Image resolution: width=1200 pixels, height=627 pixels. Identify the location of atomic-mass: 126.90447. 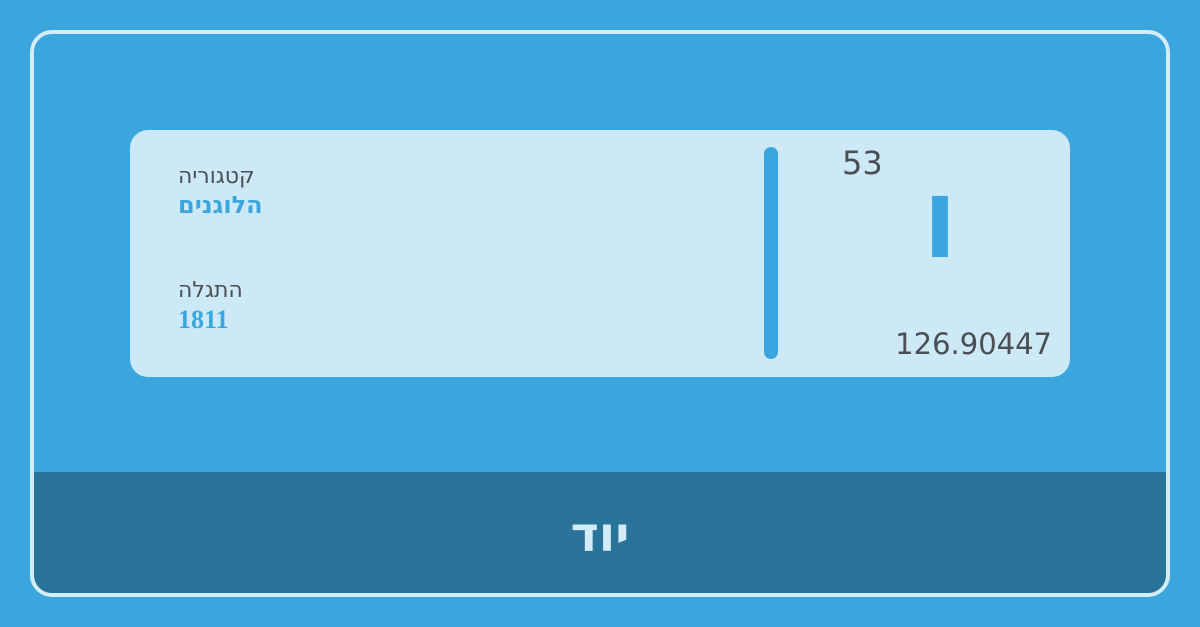
(973, 344).